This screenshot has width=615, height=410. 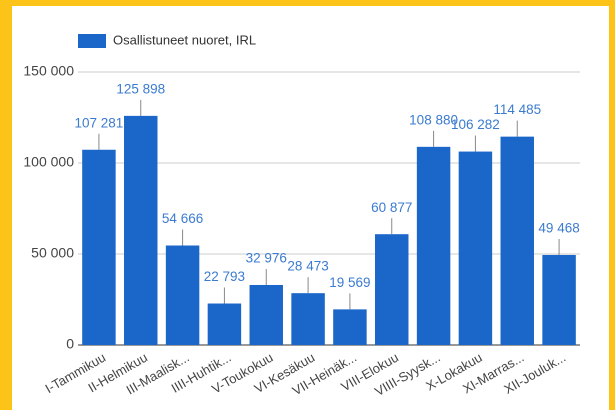 I want to click on value-label: 28 473, so click(x=307, y=266).